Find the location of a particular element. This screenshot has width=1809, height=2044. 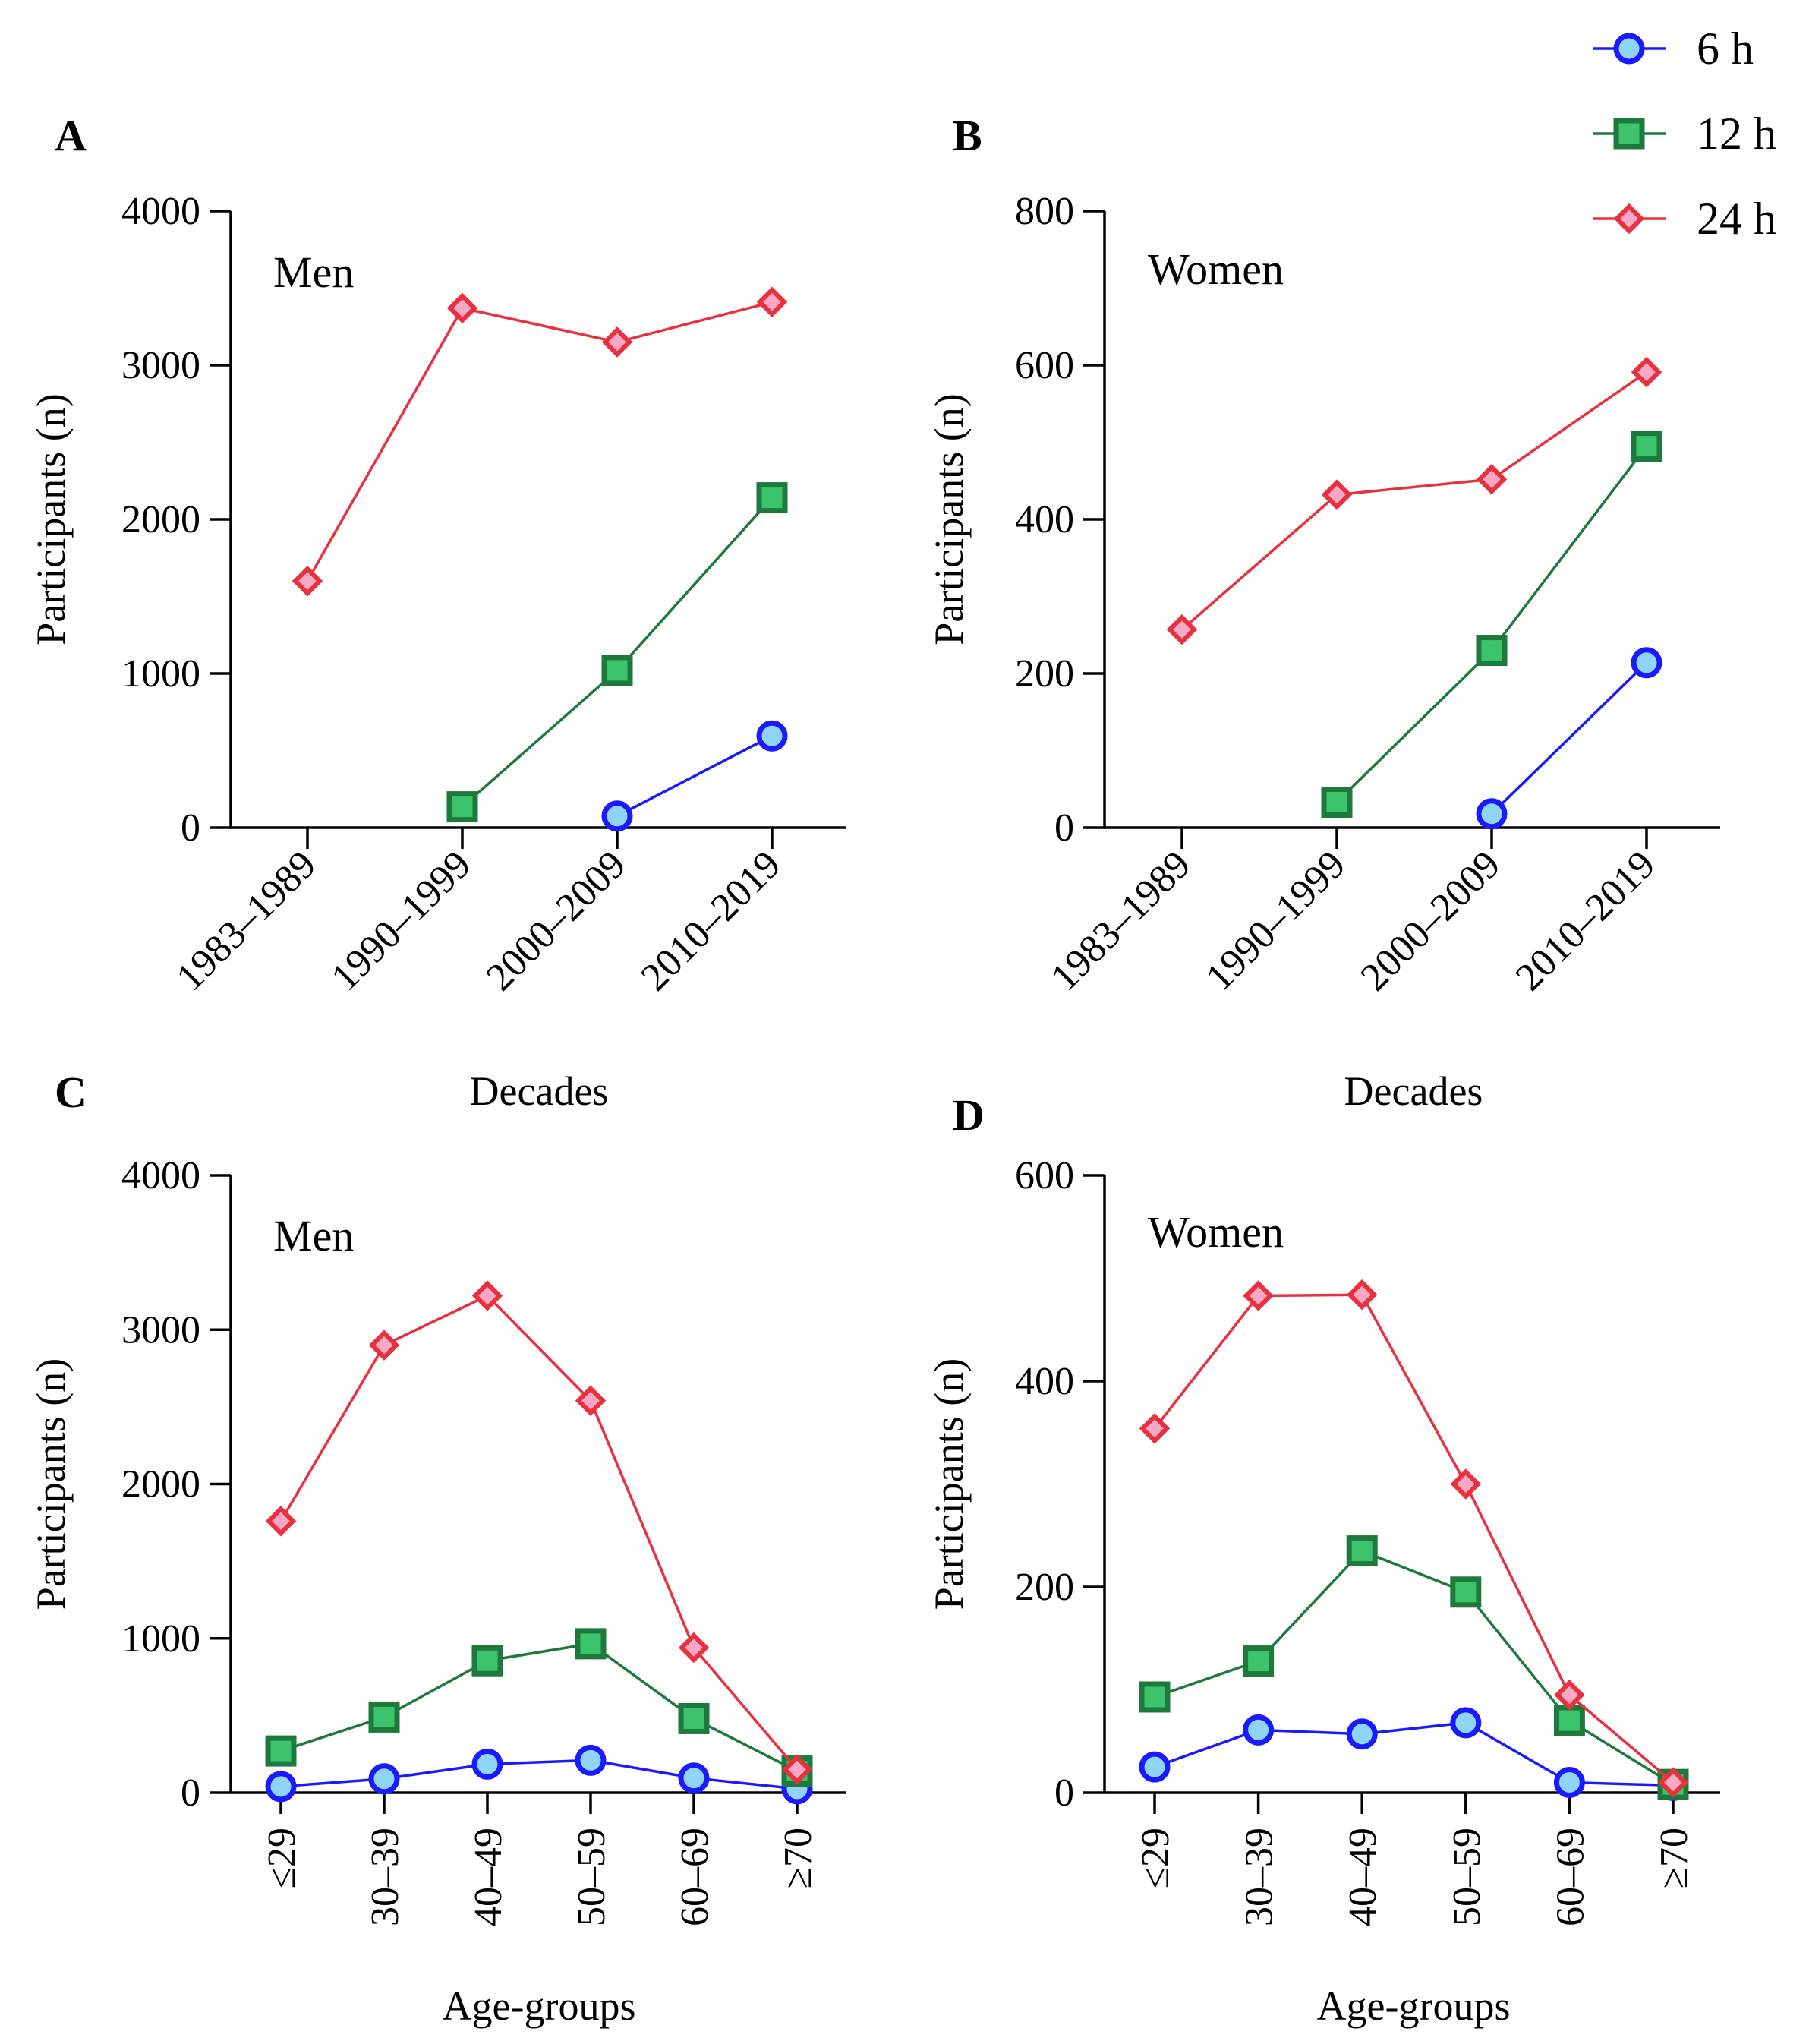

x-tick-label: 1990–1999 is located at coordinates (402, 921).